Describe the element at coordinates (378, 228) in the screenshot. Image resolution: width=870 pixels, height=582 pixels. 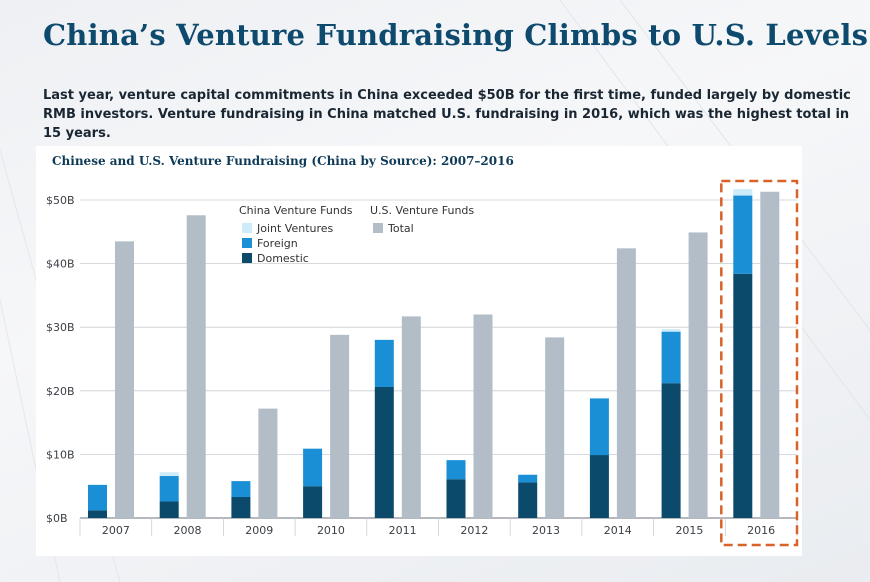
I see `legend-swatch-total` at that location.